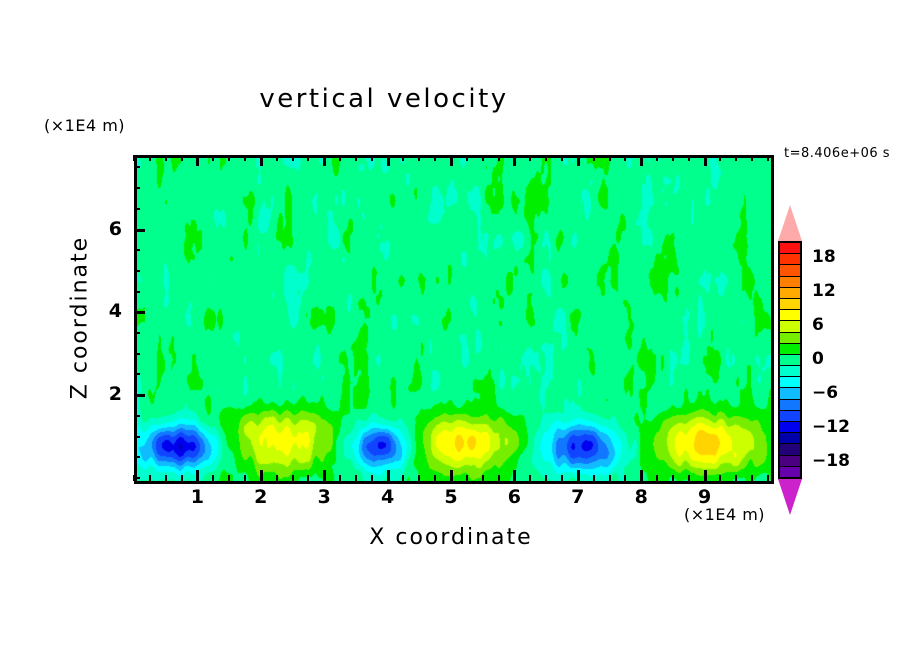 Image resolution: width=904 pixels, height=654 pixels. Describe the element at coordinates (451, 497) in the screenshot. I see `x-tick-label: 5` at that location.